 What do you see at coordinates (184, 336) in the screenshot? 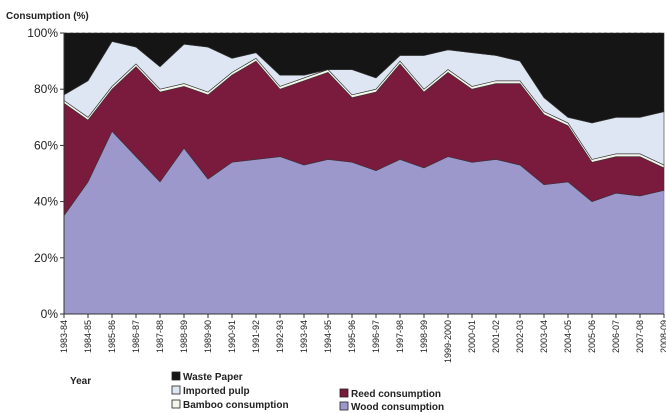
I see `x-tick-label: 1988-89` at bounding box center [184, 336].